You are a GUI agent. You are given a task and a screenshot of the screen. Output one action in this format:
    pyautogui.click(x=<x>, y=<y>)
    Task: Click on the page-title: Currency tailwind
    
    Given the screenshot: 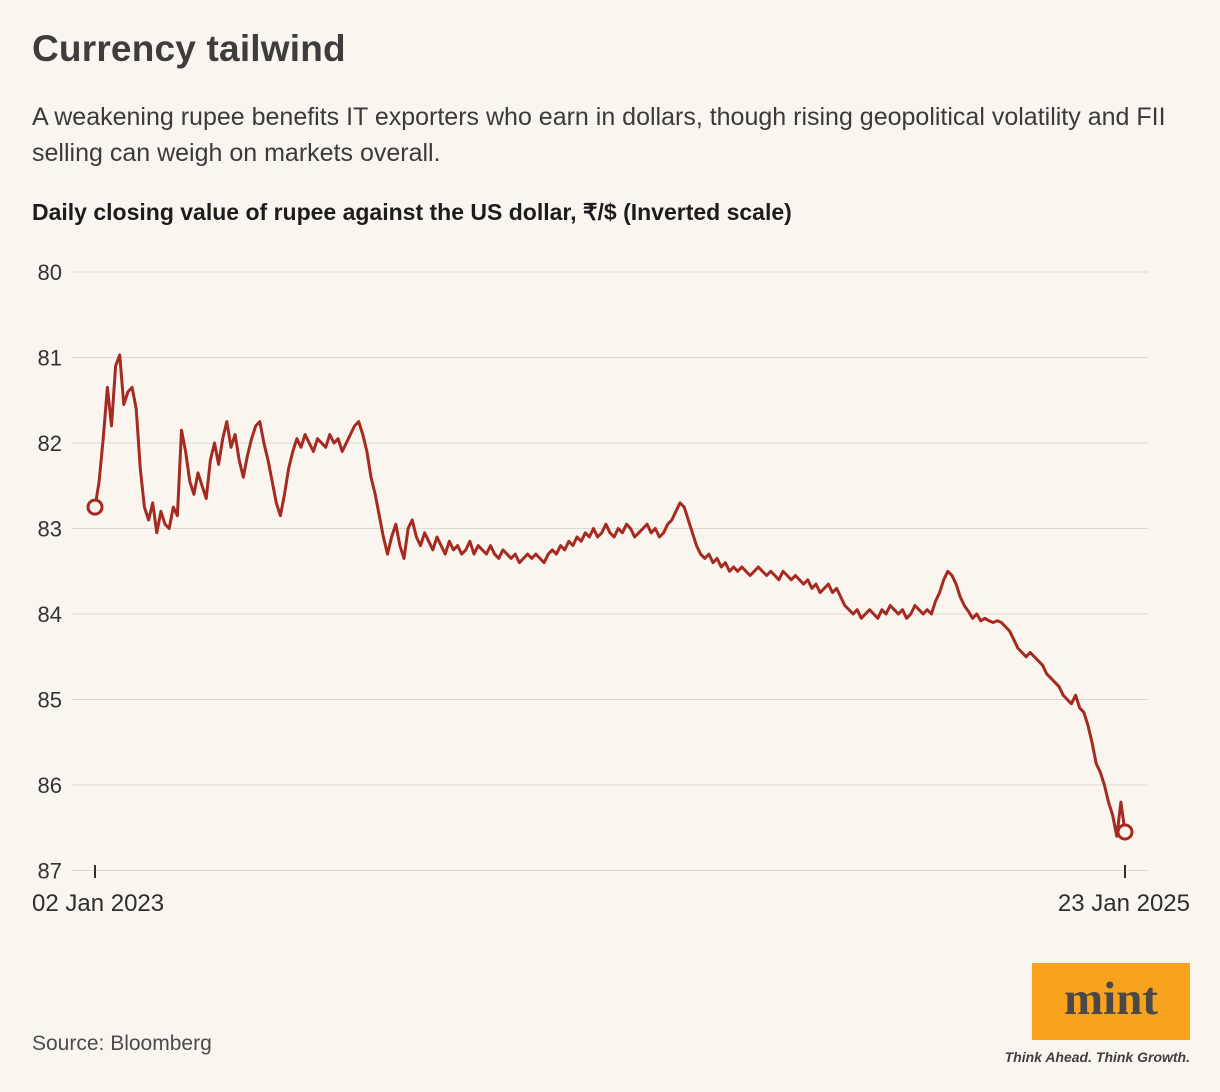 What is the action you would take?
    pyautogui.click(x=189, y=48)
    